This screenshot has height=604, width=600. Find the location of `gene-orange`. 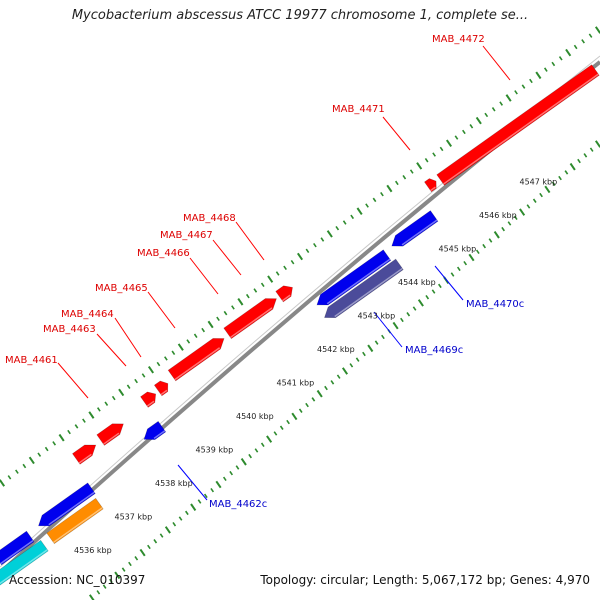

gene-orange is located at coordinates (75, 521).